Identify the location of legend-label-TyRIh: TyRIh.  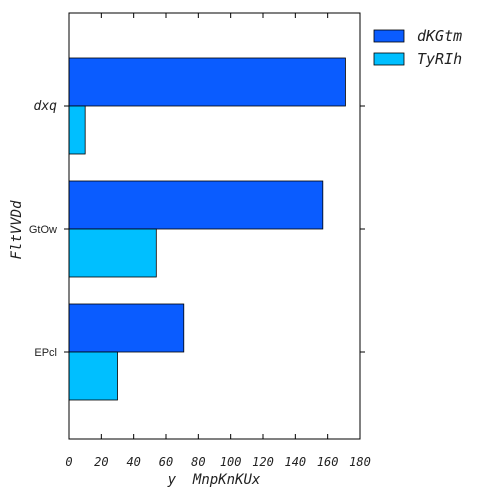
(439, 59).